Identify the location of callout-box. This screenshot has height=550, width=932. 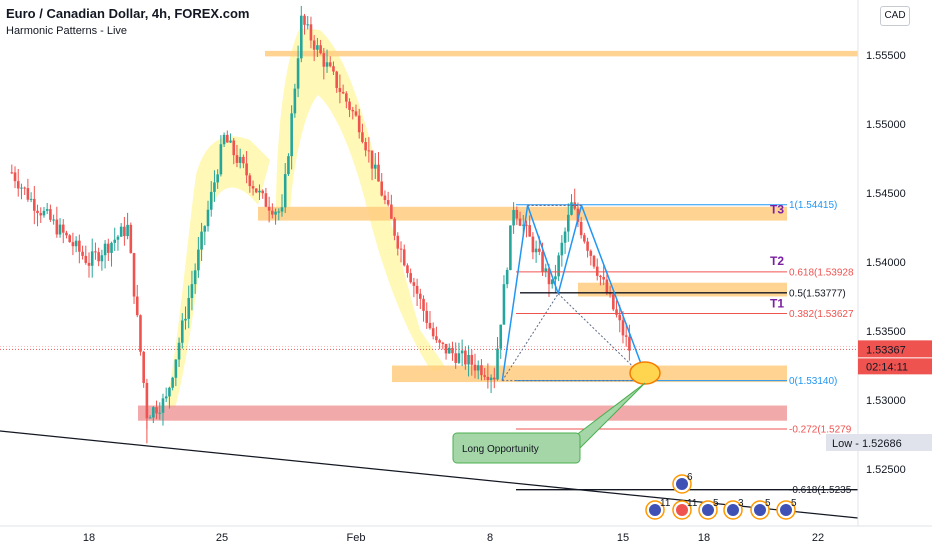
(516, 448).